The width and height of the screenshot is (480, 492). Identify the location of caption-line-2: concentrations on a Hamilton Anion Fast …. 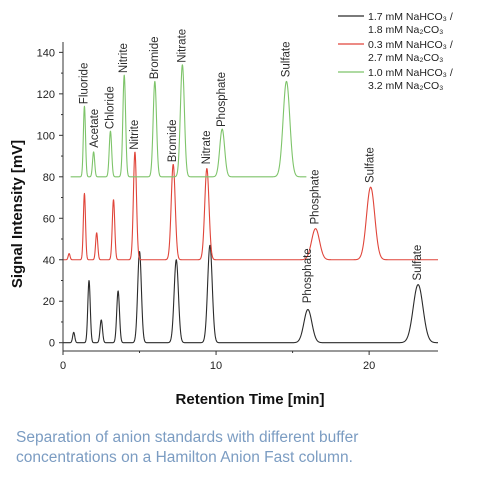
(184, 457).